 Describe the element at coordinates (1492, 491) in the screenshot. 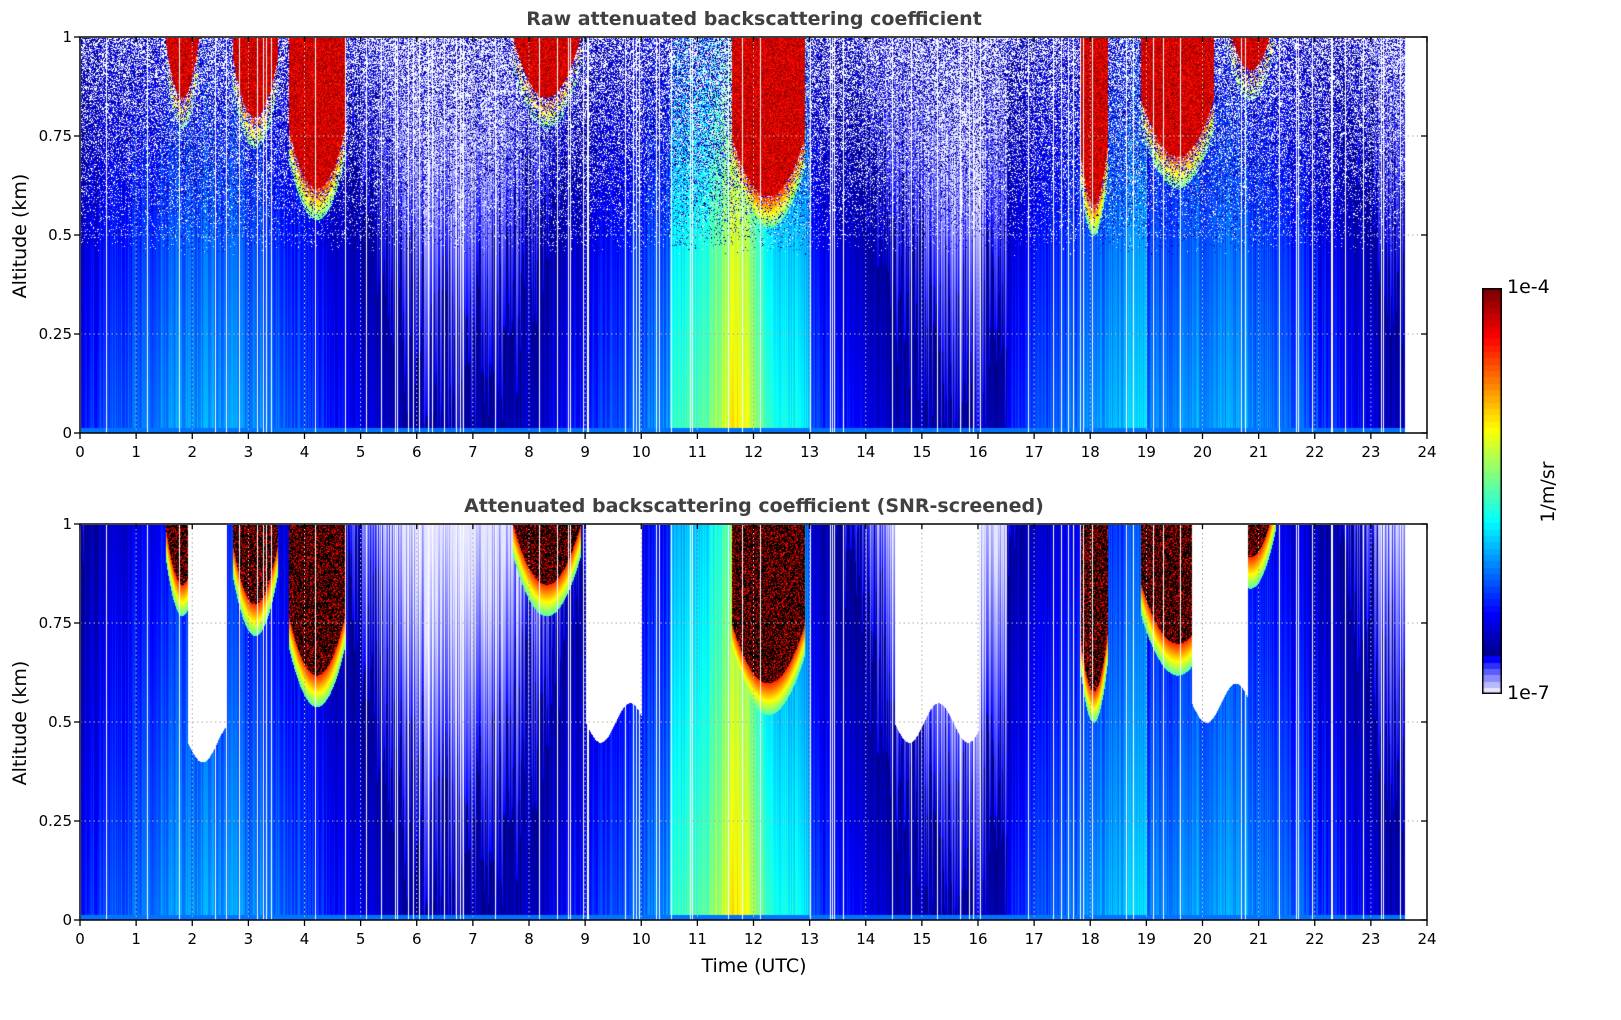

I see `colorbar` at that location.